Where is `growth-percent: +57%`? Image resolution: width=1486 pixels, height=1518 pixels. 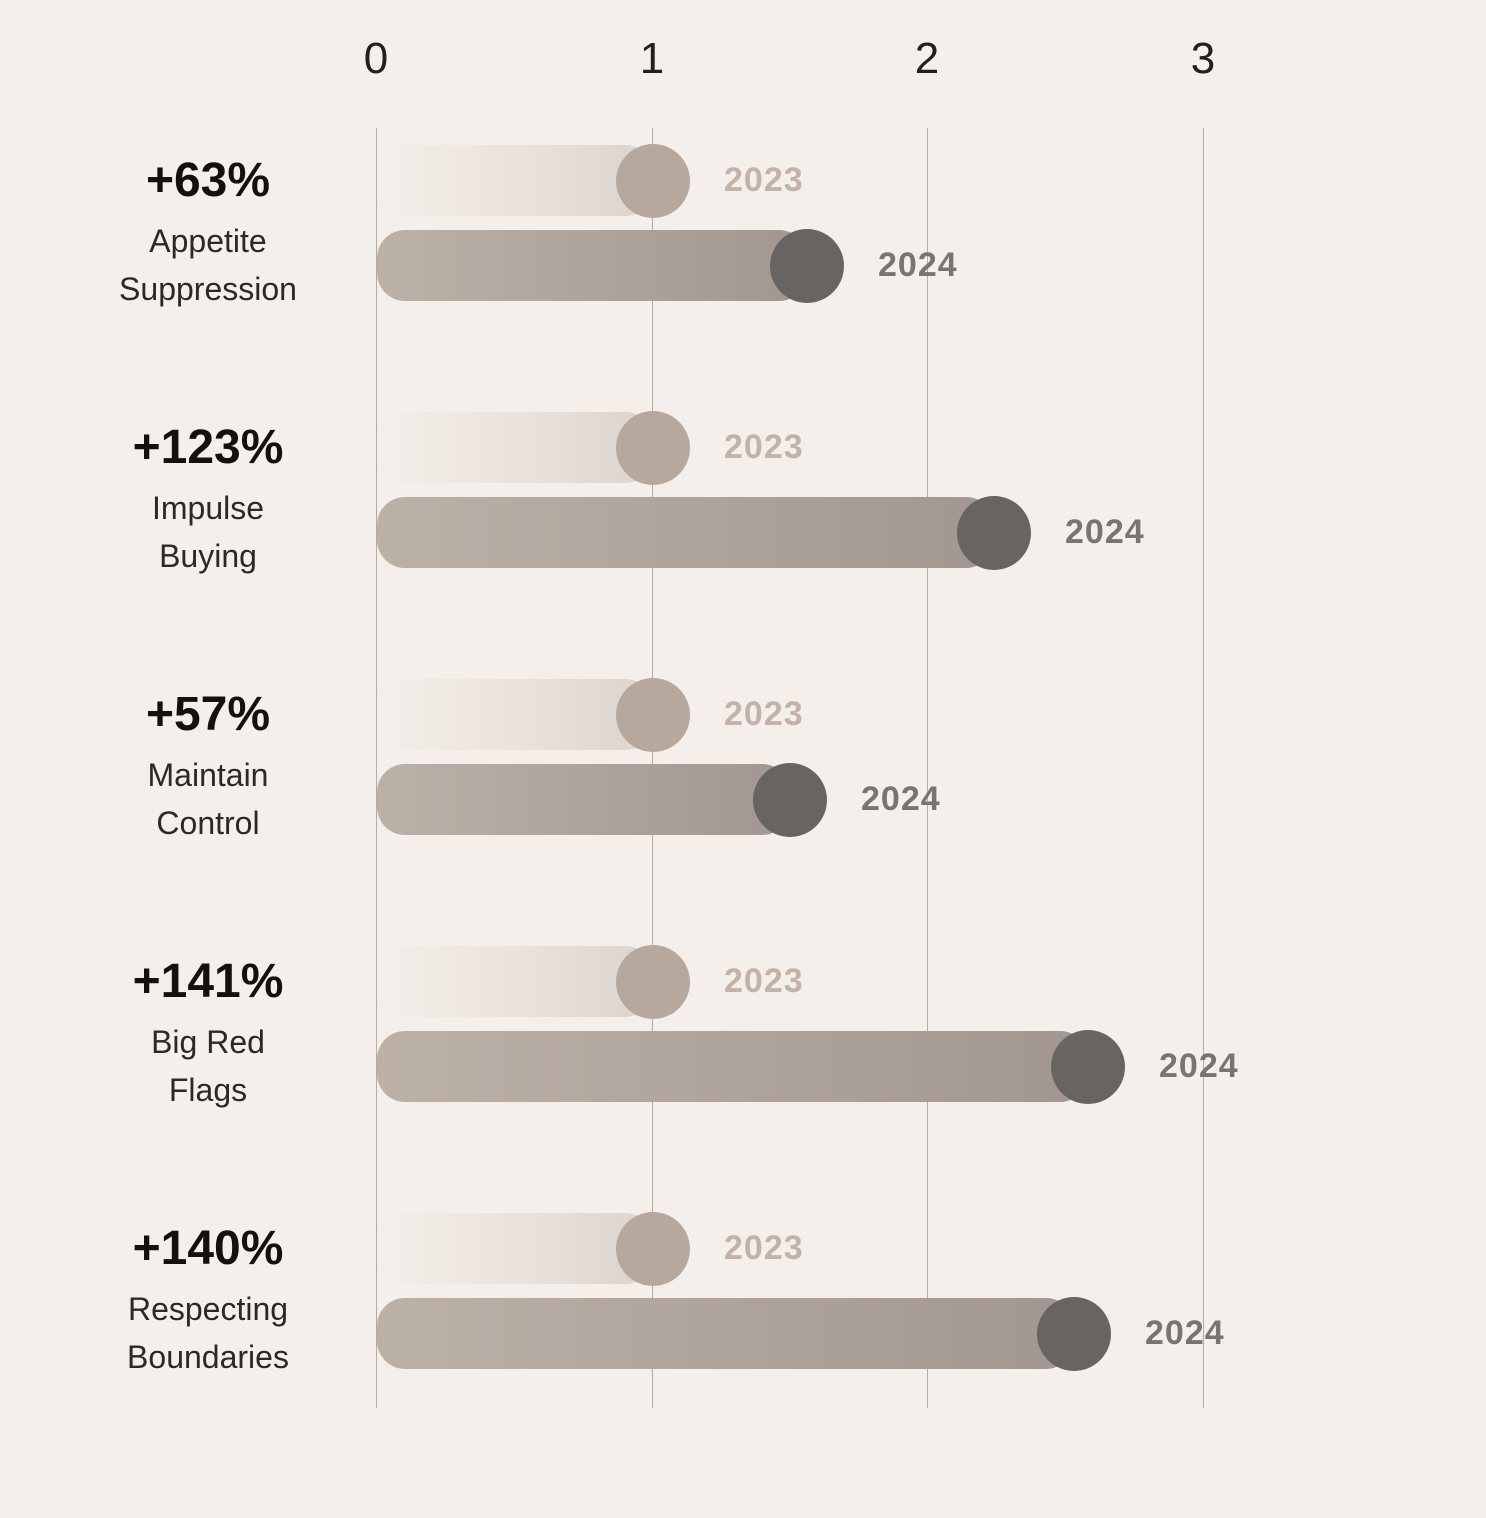
growth-percent: +57% is located at coordinates (208, 714).